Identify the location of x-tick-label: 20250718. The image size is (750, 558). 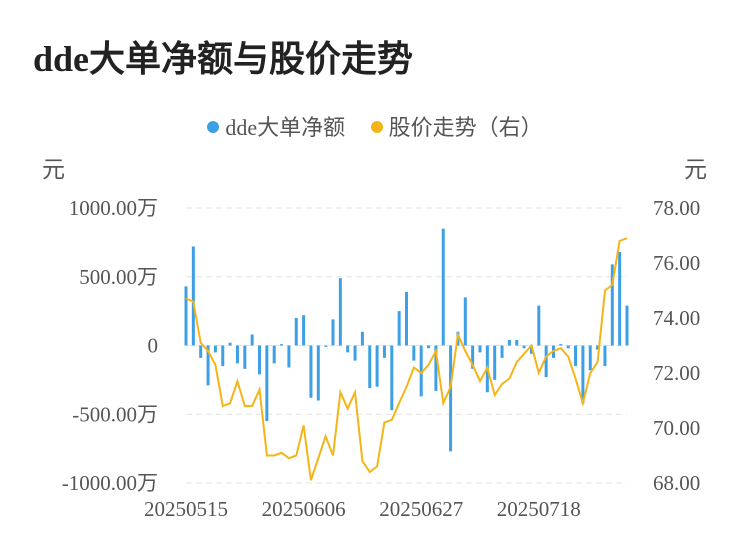
(539, 509).